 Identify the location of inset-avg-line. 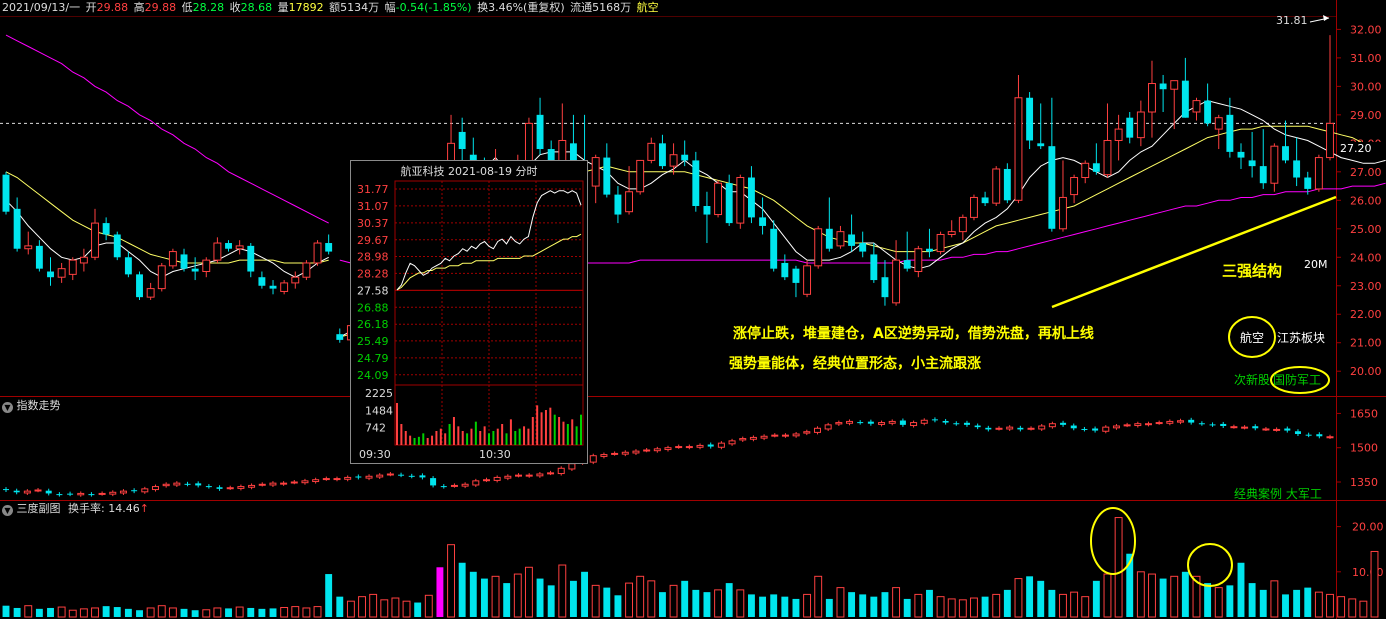
(489, 262).